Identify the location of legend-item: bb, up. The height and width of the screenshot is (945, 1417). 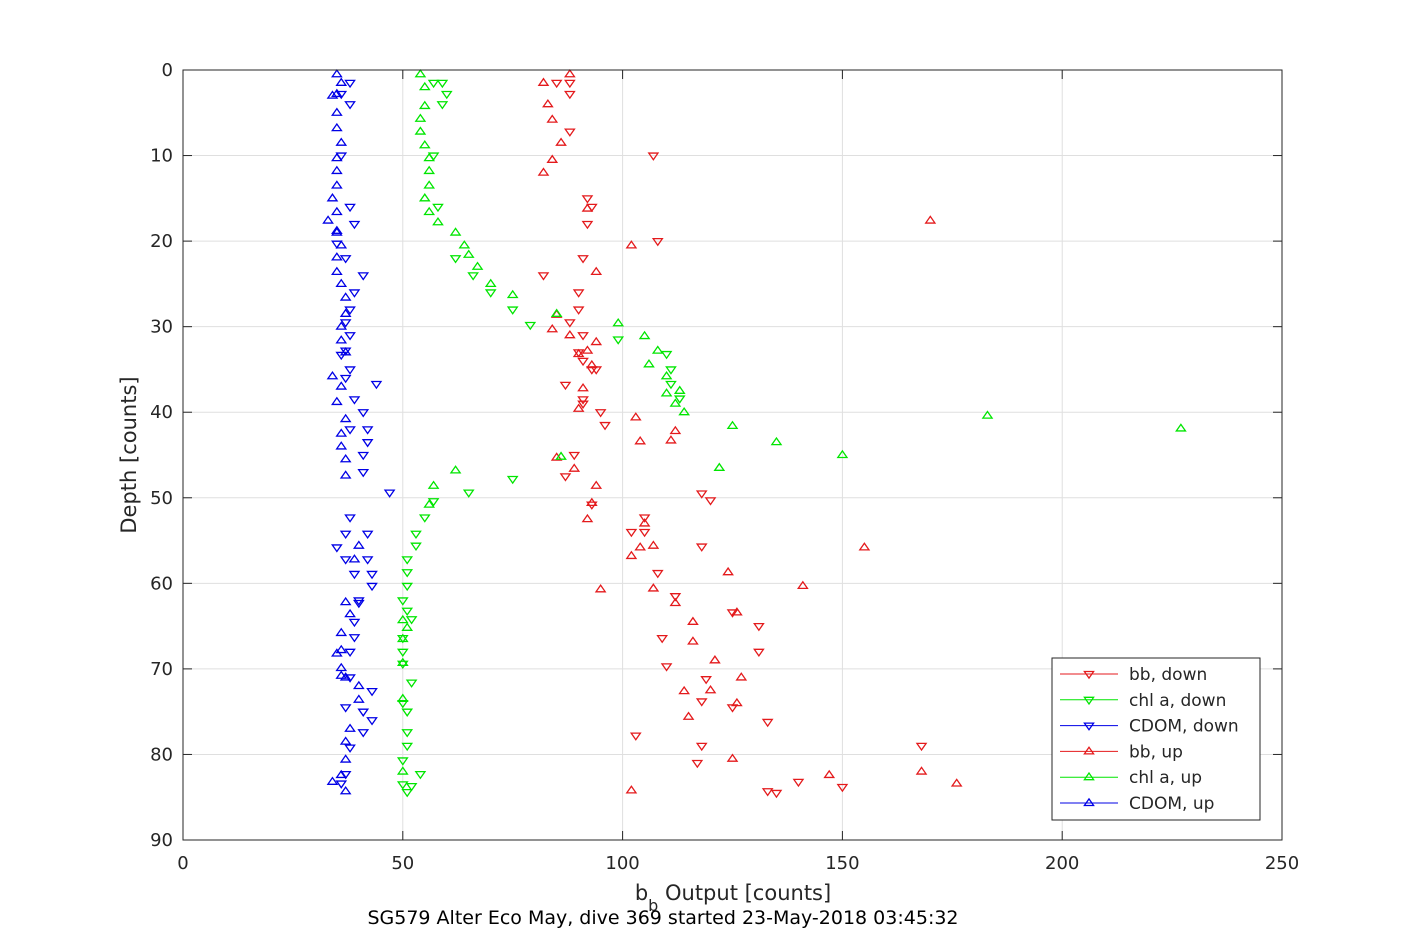
(1121, 752).